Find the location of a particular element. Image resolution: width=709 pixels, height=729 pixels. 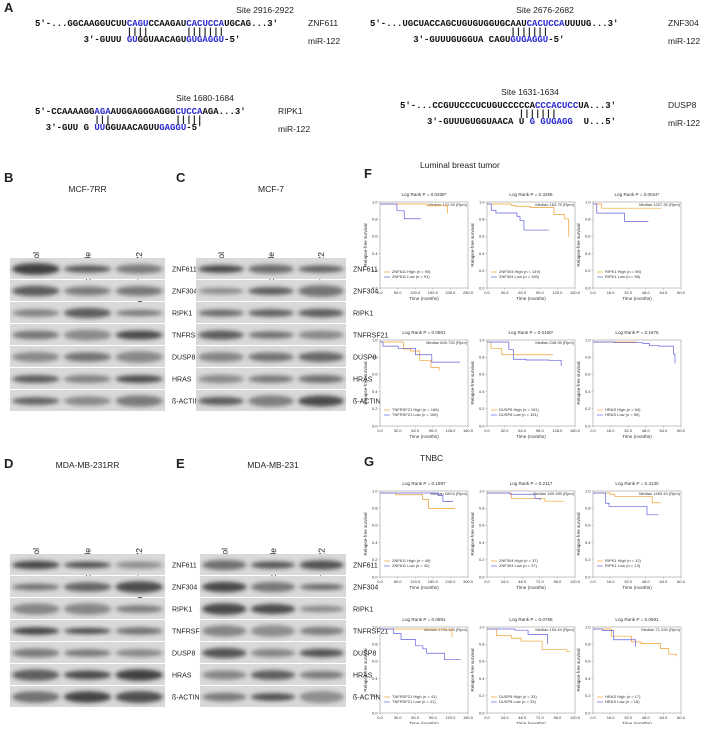

legend-entry: DUSP8 High (n = 151) is located at coordinates (519, 409).